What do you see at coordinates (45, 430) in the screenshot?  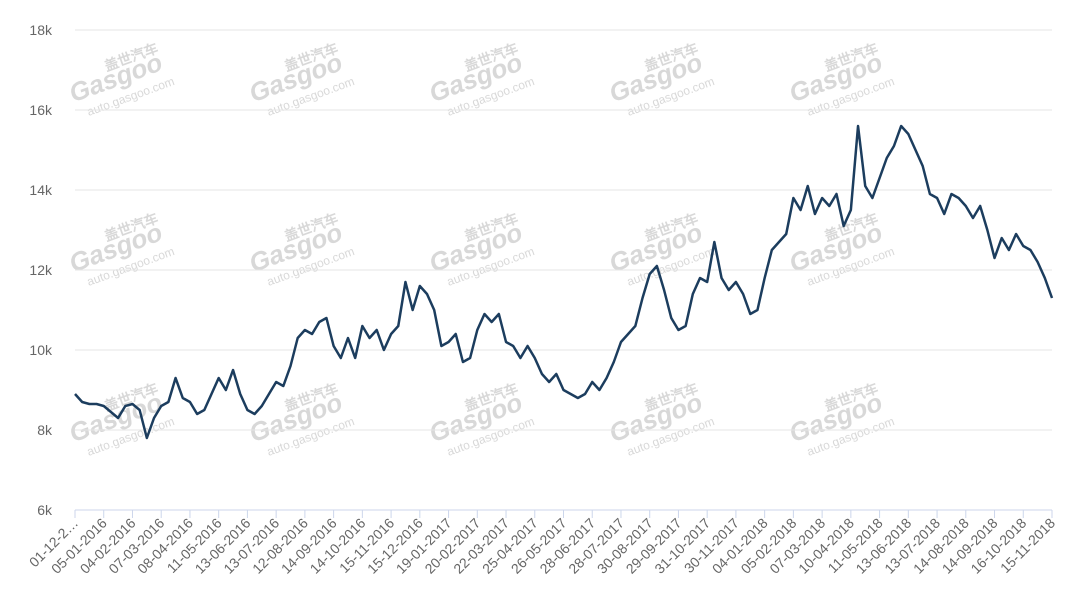 I see `y-tick-label: 8k` at bounding box center [45, 430].